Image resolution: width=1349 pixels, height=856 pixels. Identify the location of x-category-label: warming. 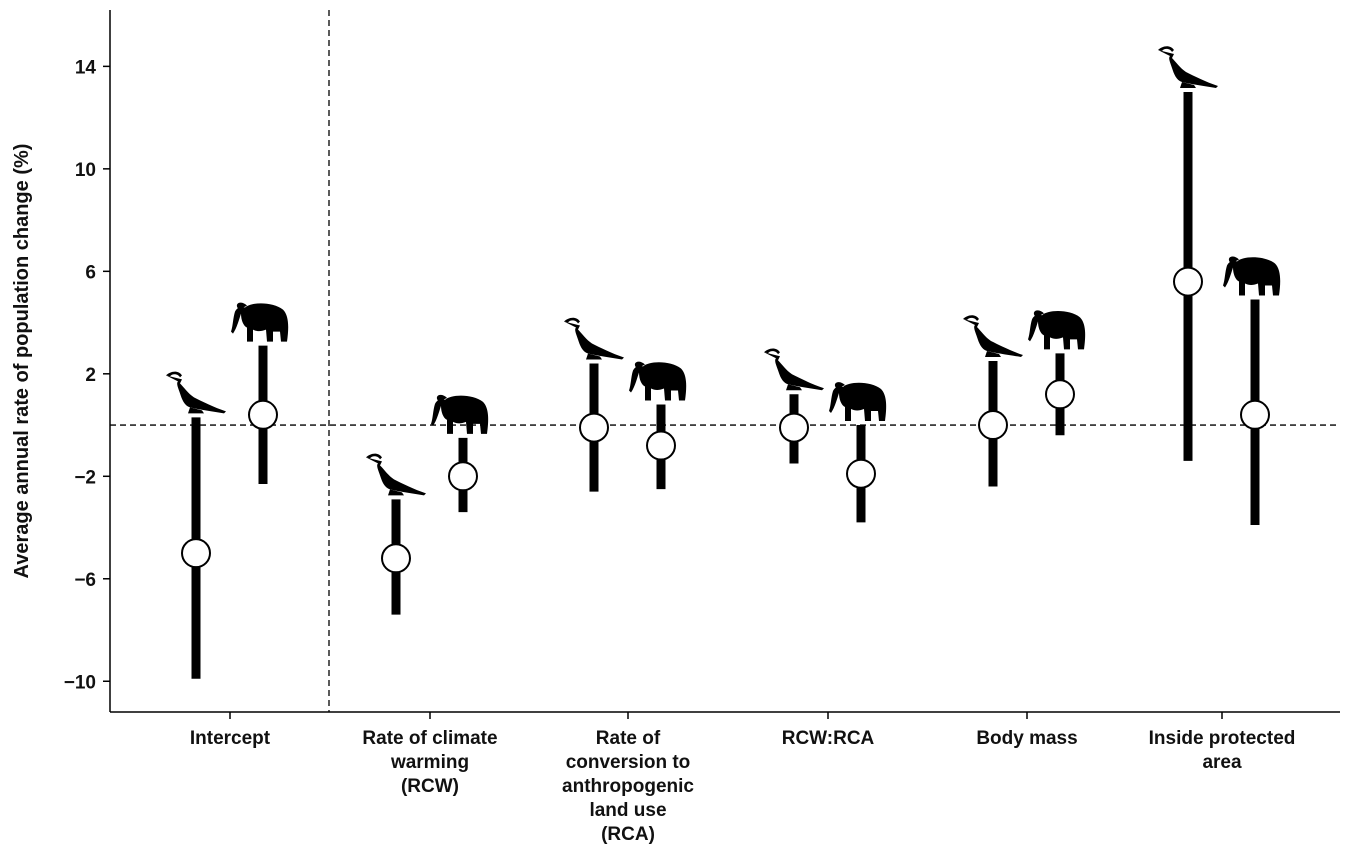
(429, 762).